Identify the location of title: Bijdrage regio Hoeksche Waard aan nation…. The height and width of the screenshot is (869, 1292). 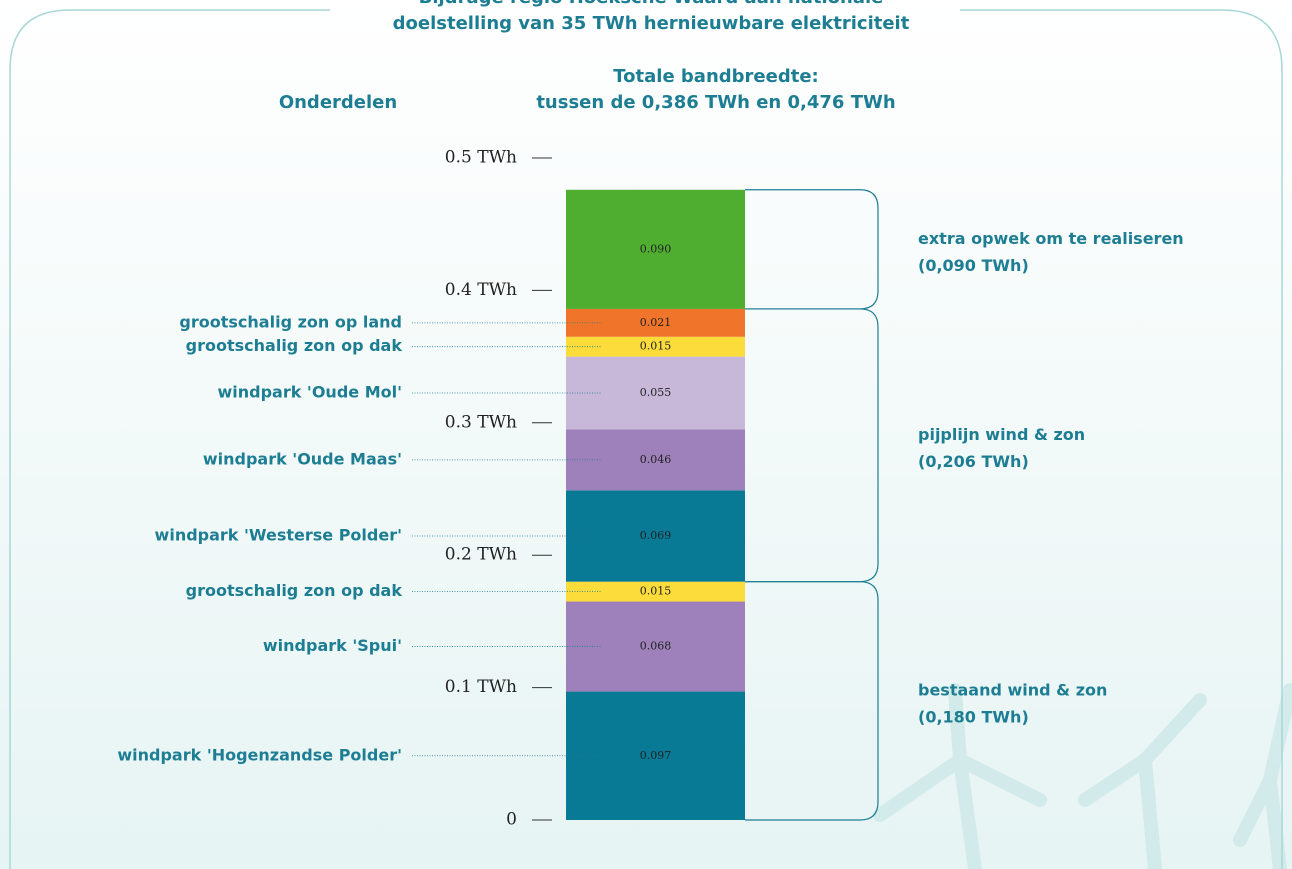
(651, 4).